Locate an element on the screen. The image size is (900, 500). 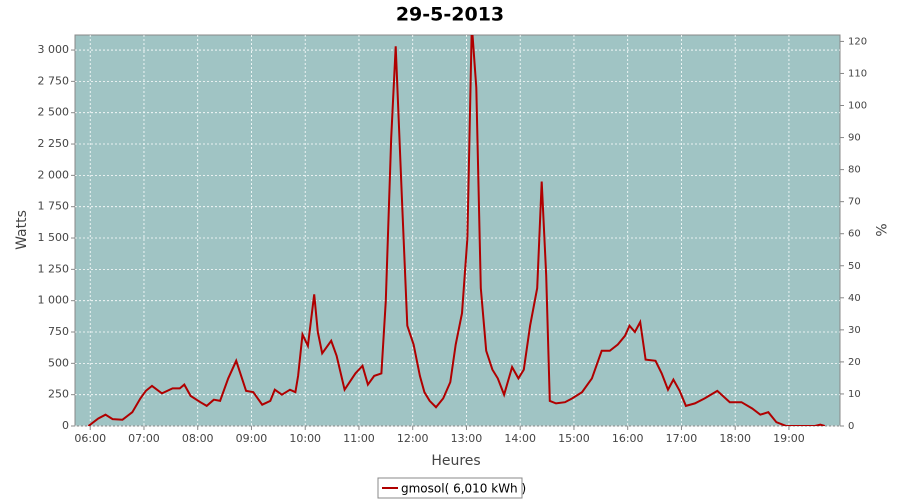
y2-tick-label: 60 is located at coordinates (854, 234).